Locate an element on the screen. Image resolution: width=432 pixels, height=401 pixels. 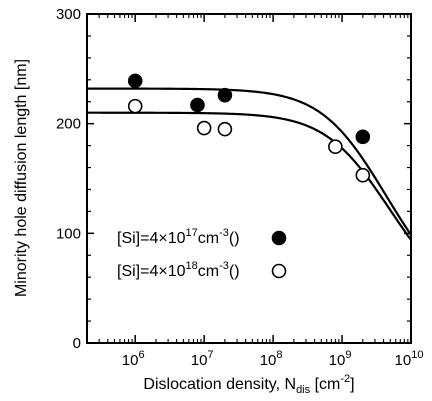
legend-item-si-17: [Si]=4×1017cm-3() is located at coordinates (202, 237).